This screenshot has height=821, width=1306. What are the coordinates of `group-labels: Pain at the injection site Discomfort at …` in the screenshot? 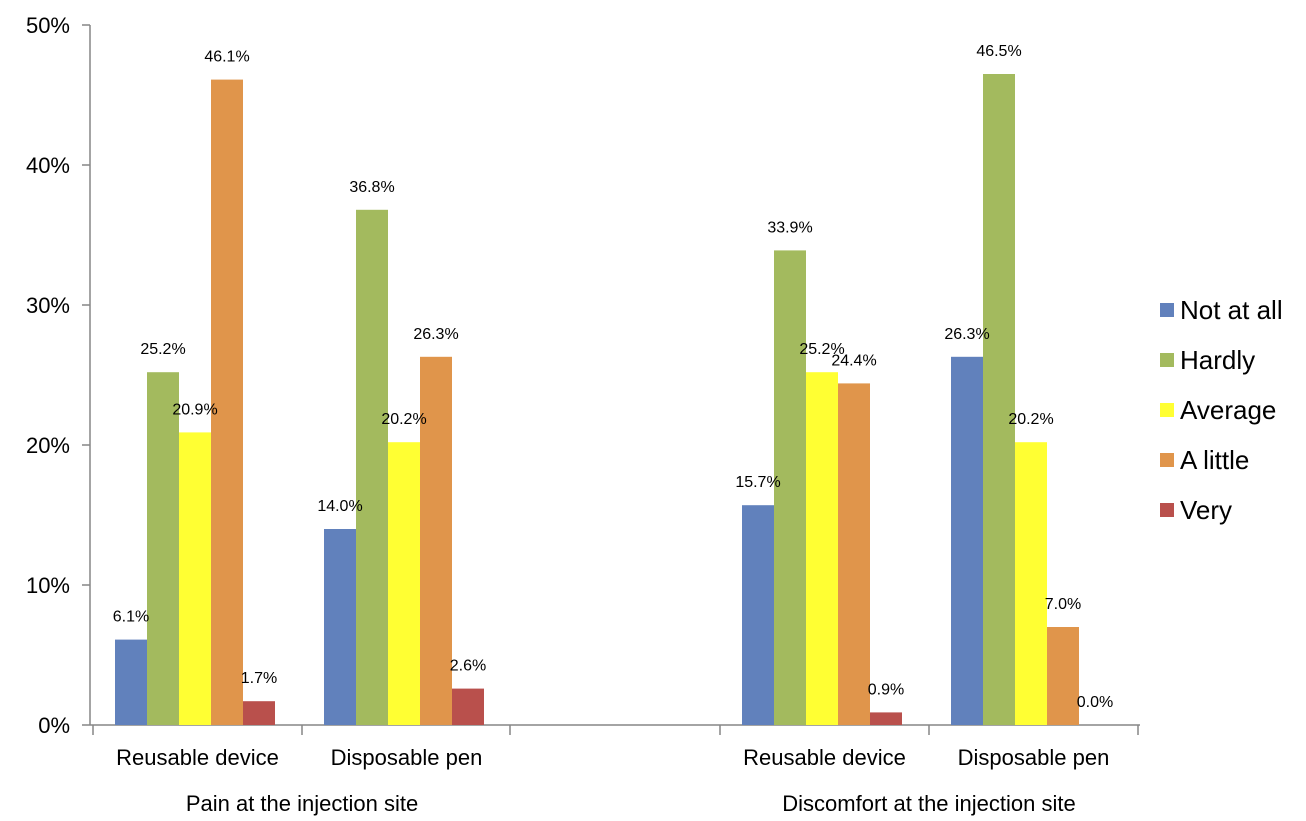 It's located at (631, 803).